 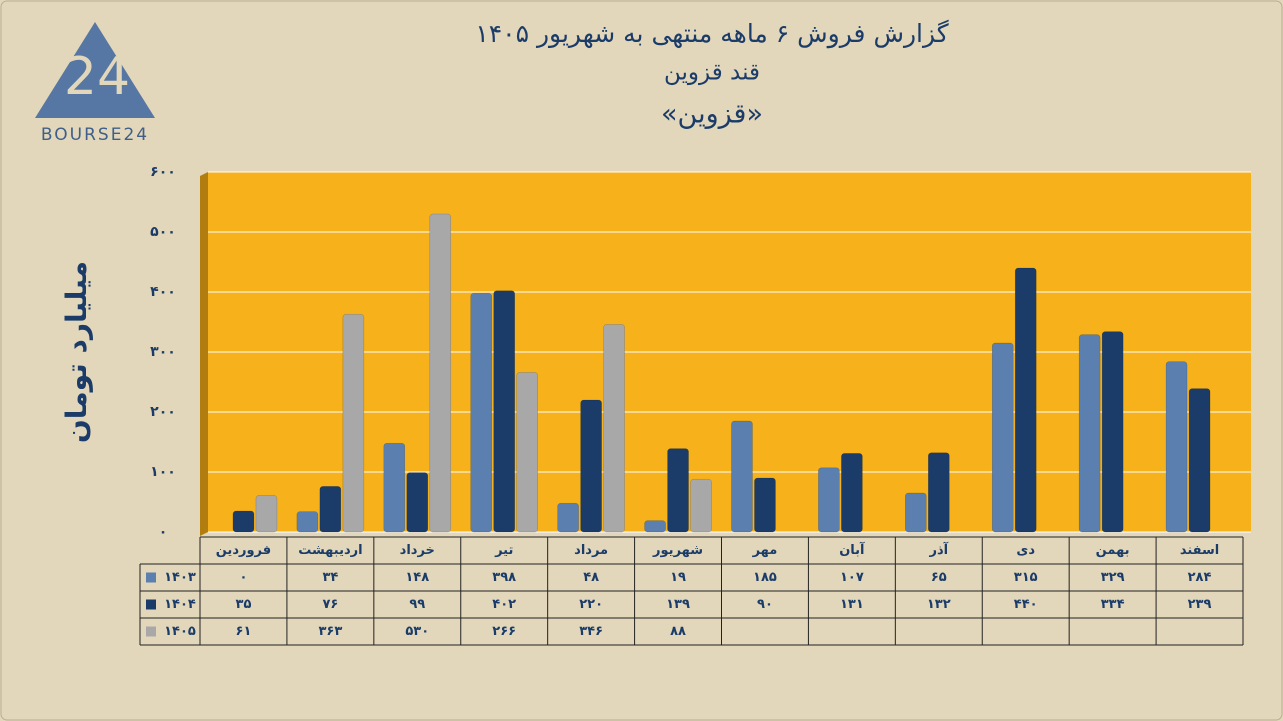 I want to click on value-label: ۱۹, so click(x=678, y=577).